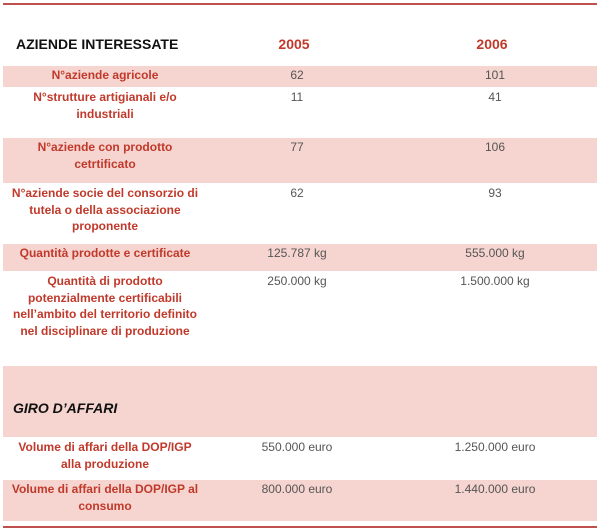  What do you see at coordinates (97, 44) in the screenshot?
I see `header-cell: AZIENDE INTERESSATE` at bounding box center [97, 44].